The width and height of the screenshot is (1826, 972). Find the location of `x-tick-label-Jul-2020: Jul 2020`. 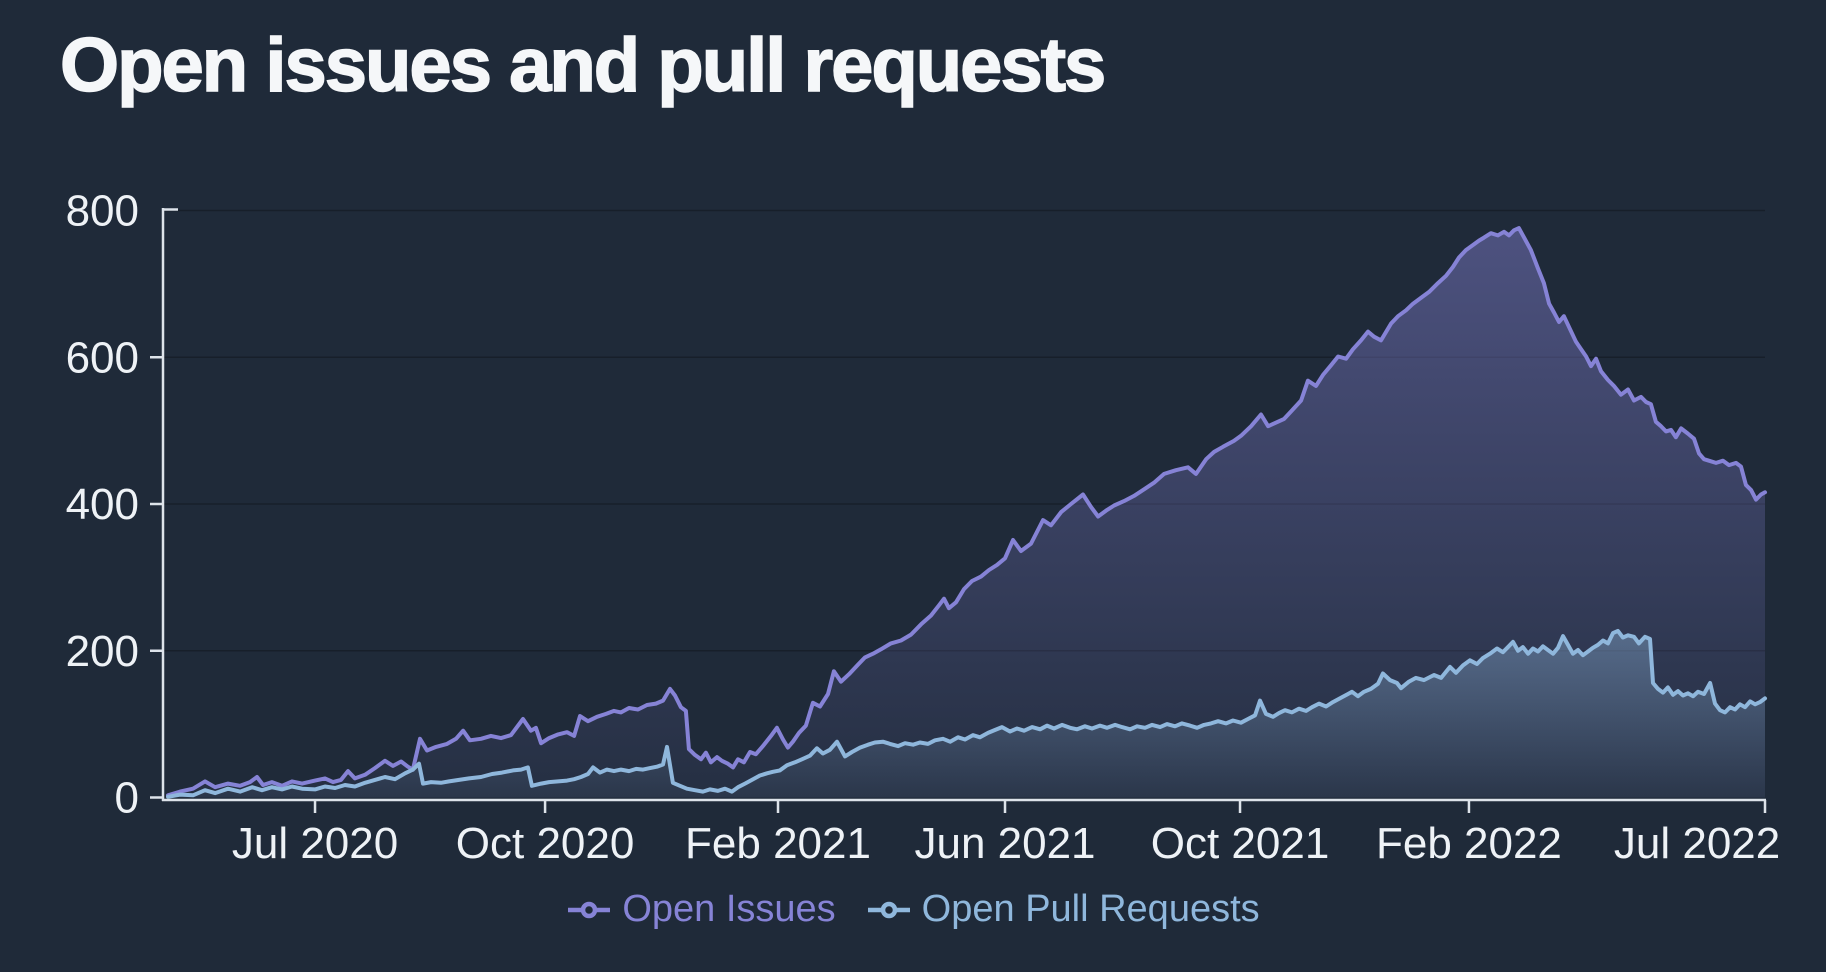

x-tick-label-Jul-2020: Jul 2020 is located at coordinates (315, 843).